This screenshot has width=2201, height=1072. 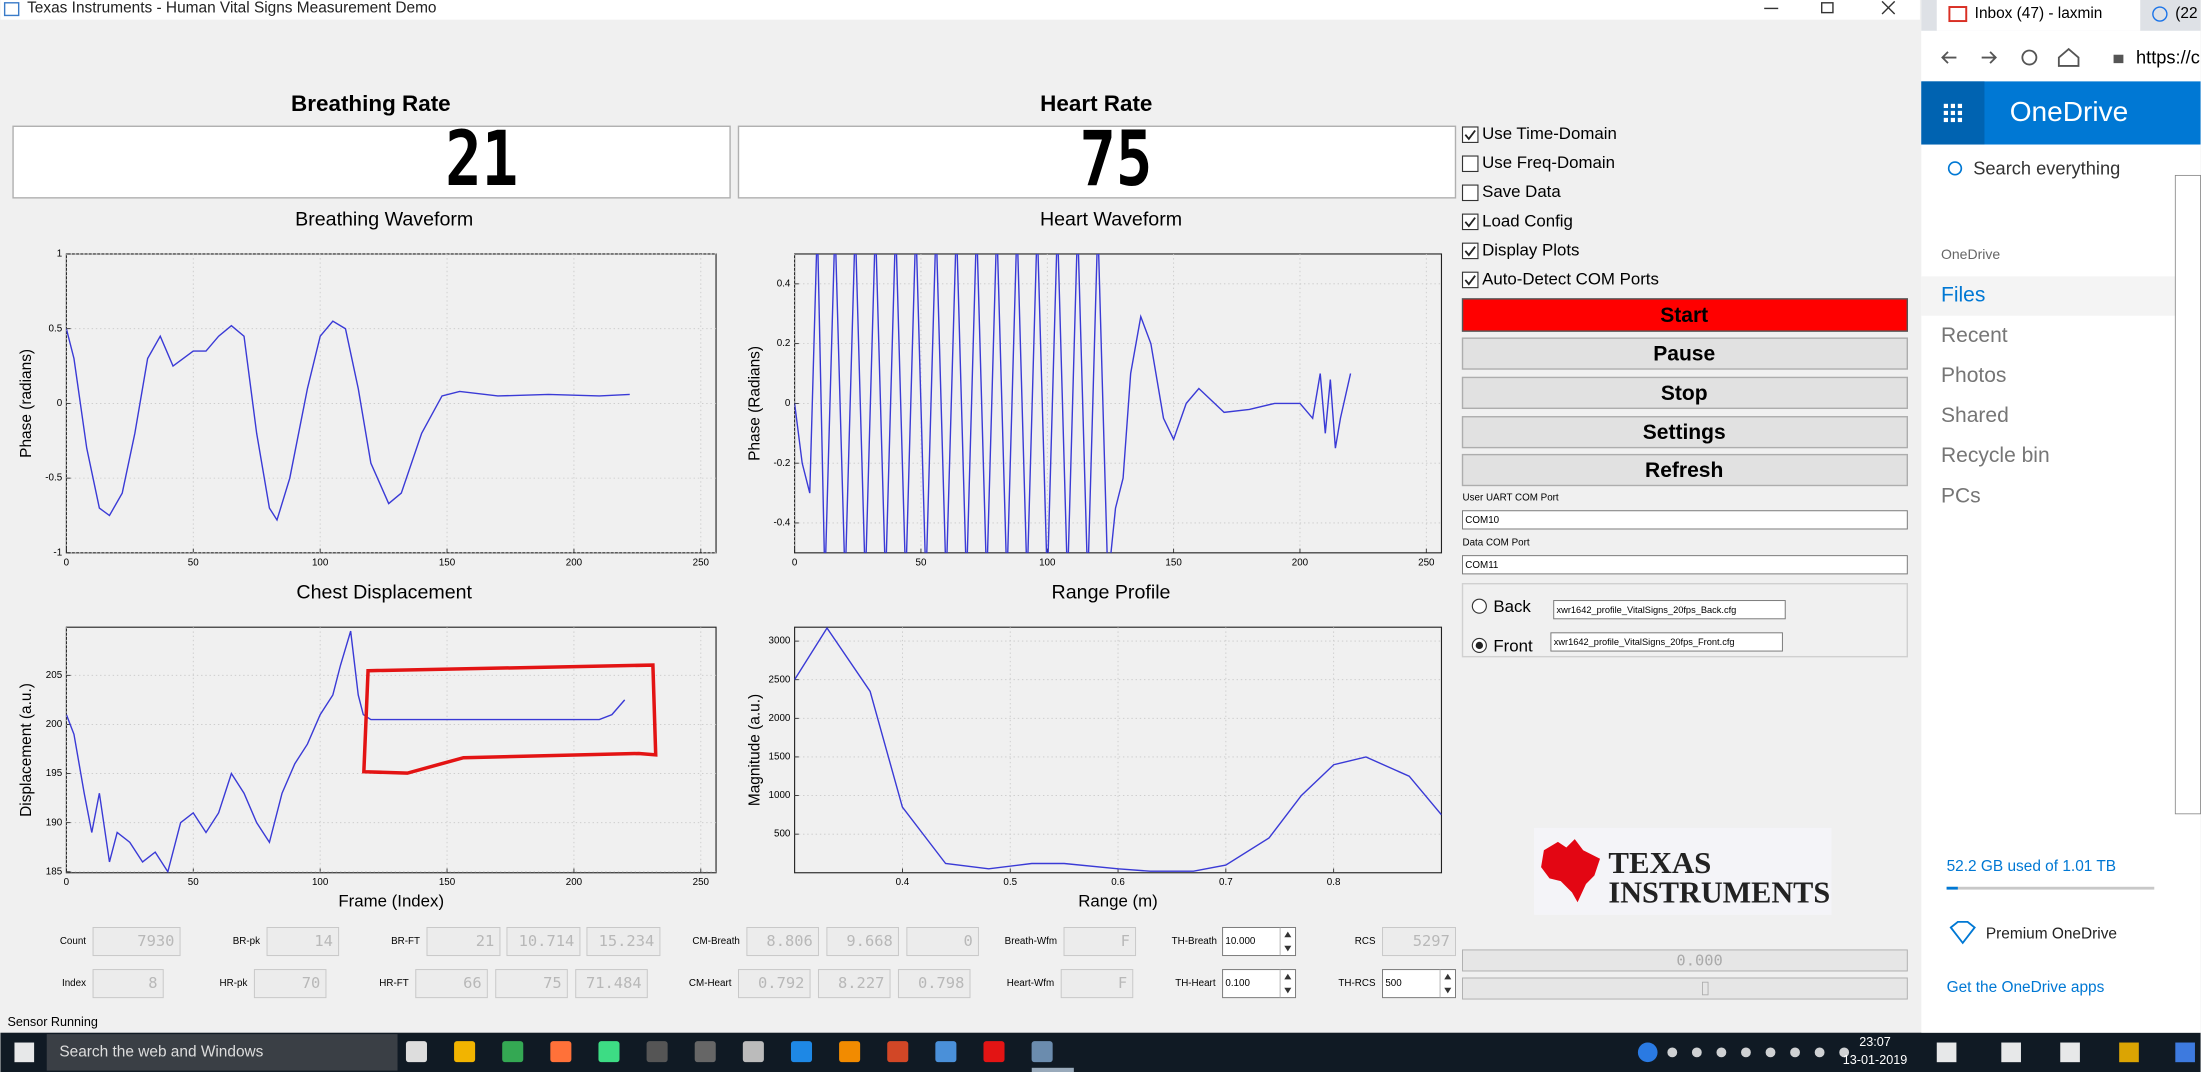 What do you see at coordinates (1052, 1069) in the screenshot?
I see `active-indicator` at bounding box center [1052, 1069].